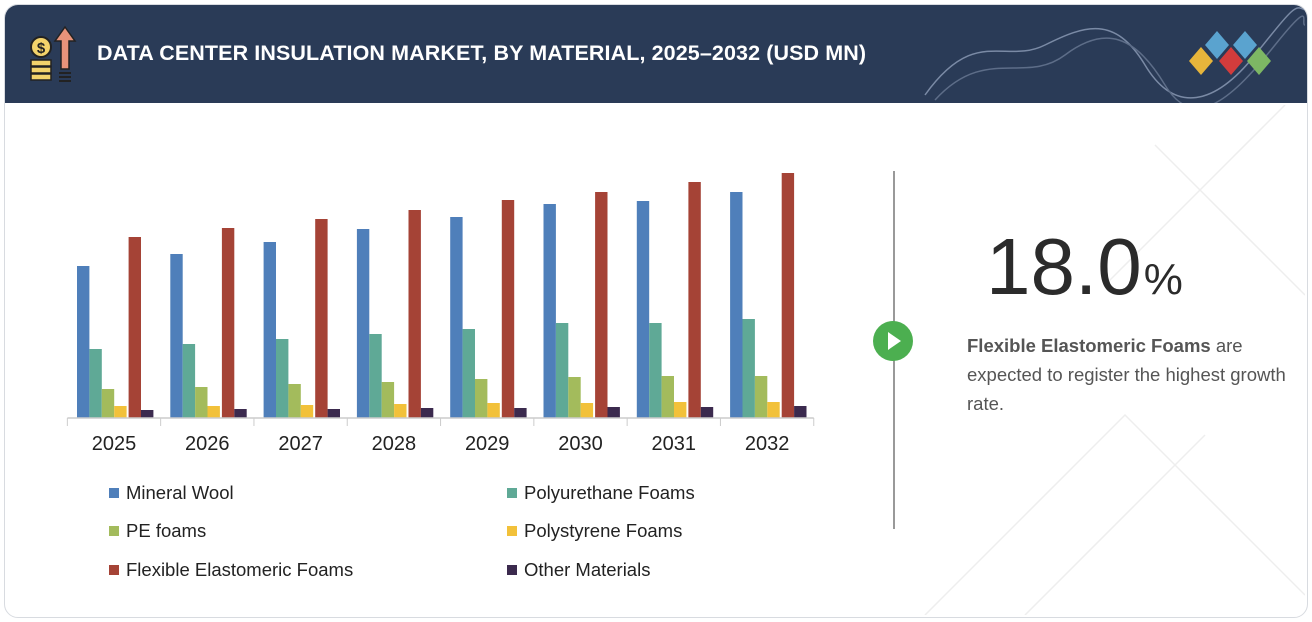 The image size is (1312, 622). Describe the element at coordinates (53, 53) in the screenshot. I see `money-growth-icon: $` at that location.